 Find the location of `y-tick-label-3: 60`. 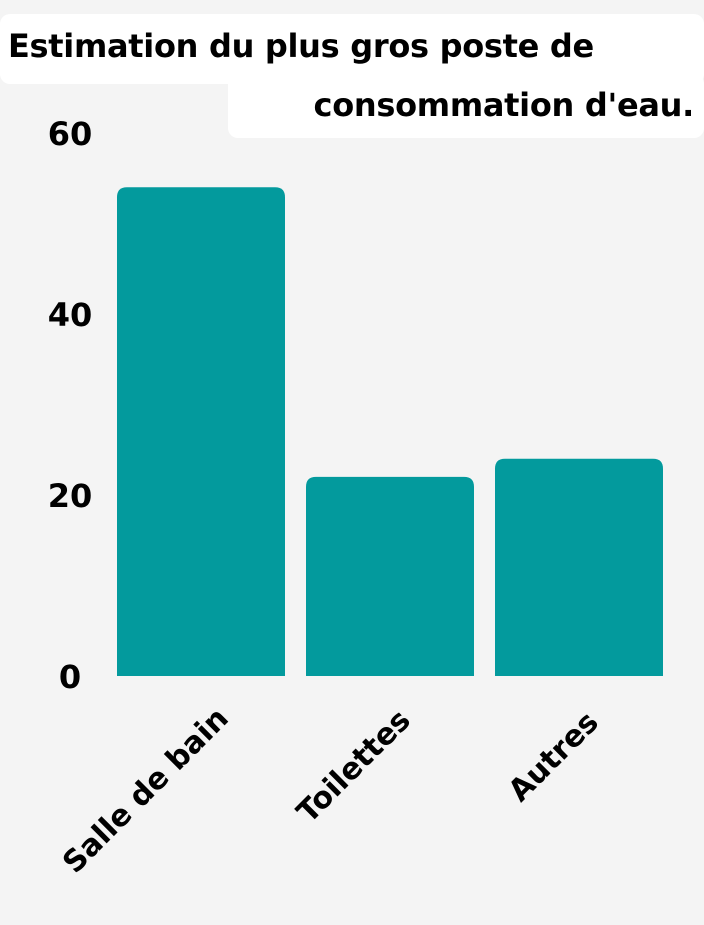

y-tick-label-3: 60 is located at coordinates (70, 134).